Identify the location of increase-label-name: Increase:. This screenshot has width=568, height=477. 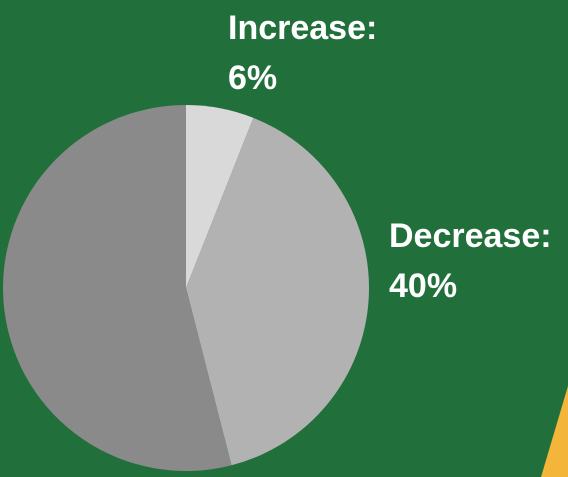
(303, 28).